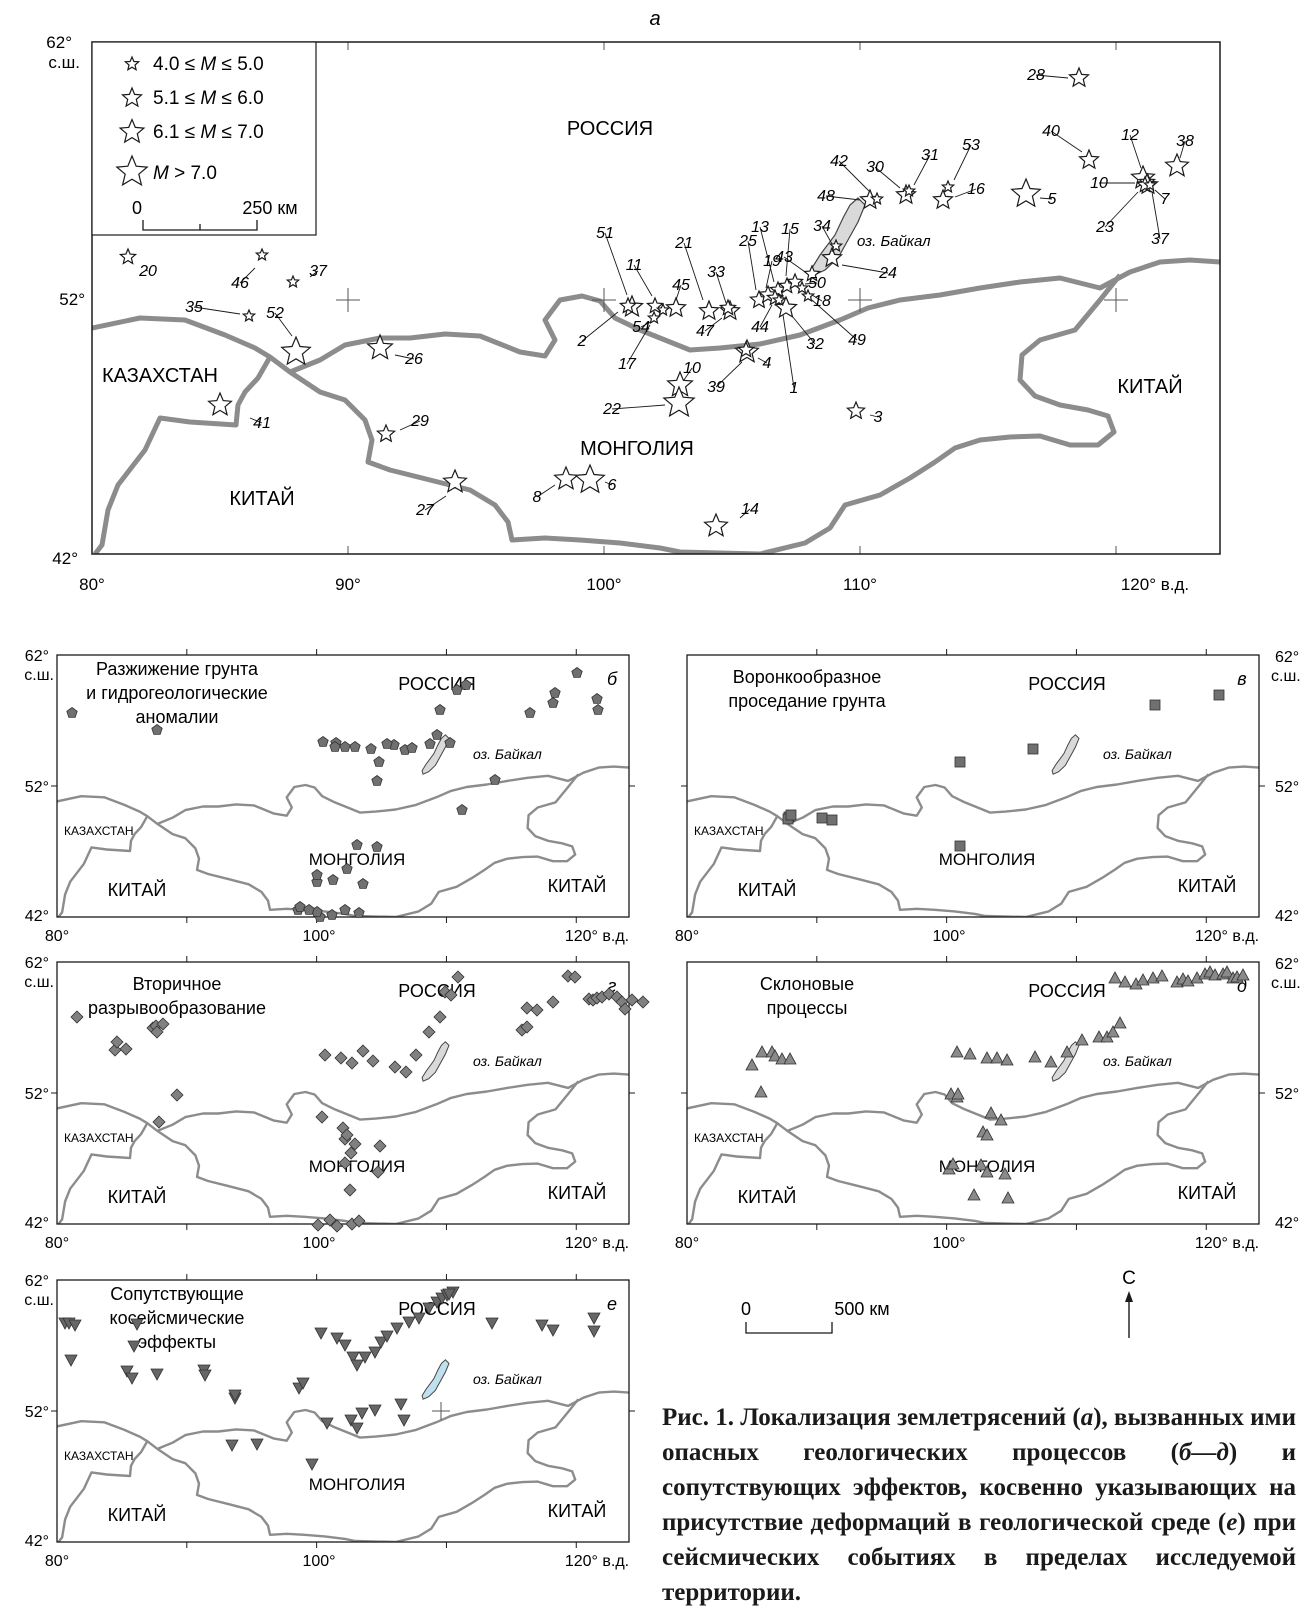  I want to click on quake-number-label: 40, so click(1051, 131).